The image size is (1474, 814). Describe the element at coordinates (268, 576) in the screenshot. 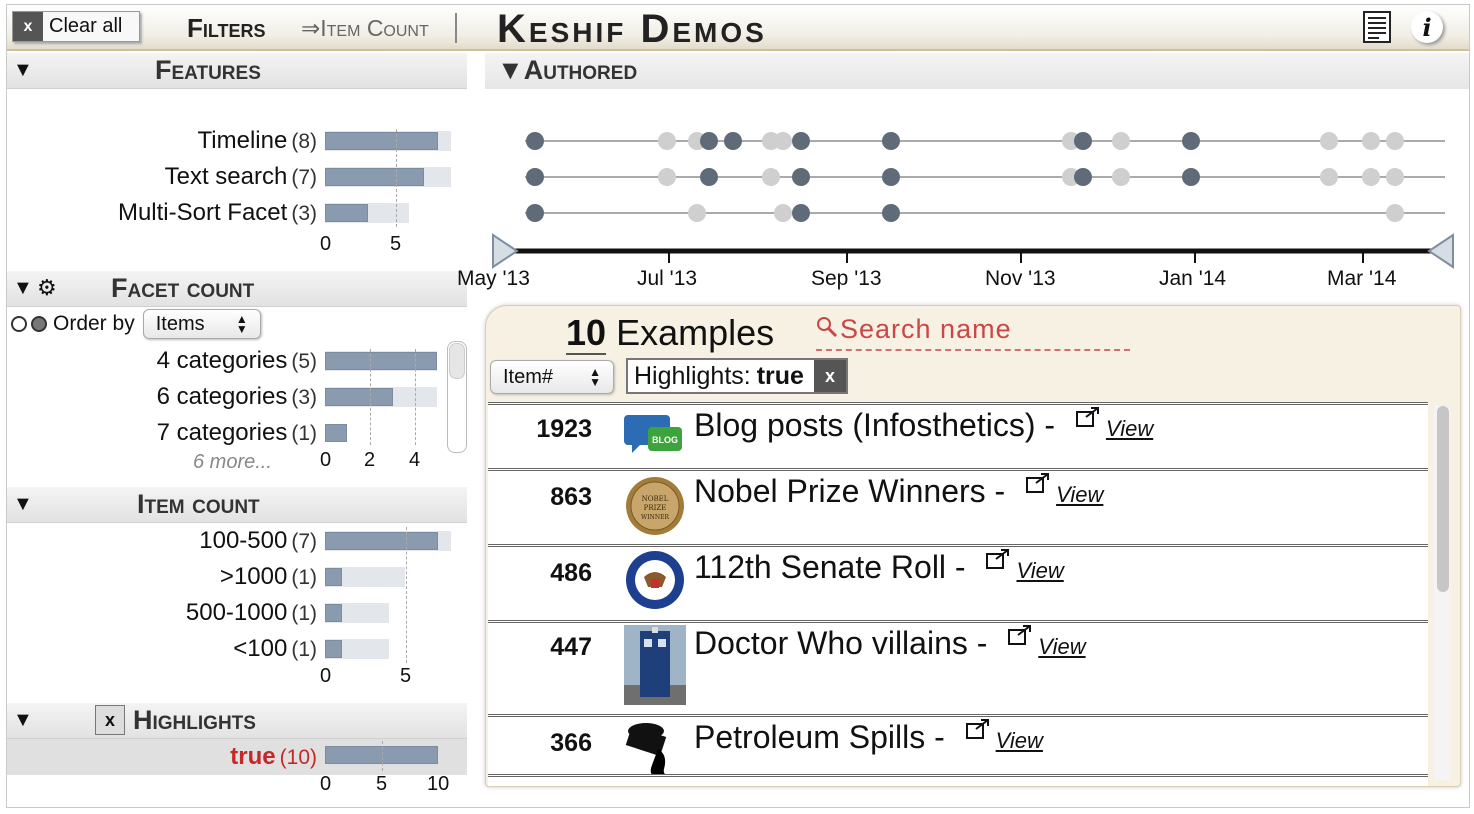

I see `facet-row-label: >1000 (1)` at that location.